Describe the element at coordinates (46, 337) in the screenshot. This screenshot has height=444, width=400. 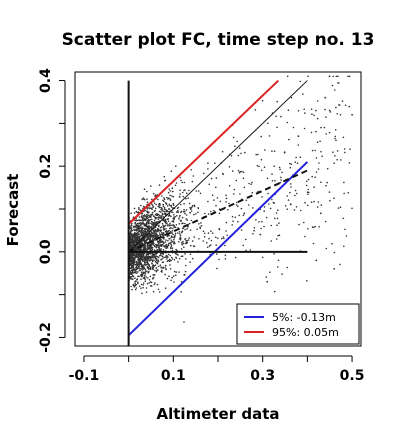
I see `y-tick-label: -0.2` at that location.